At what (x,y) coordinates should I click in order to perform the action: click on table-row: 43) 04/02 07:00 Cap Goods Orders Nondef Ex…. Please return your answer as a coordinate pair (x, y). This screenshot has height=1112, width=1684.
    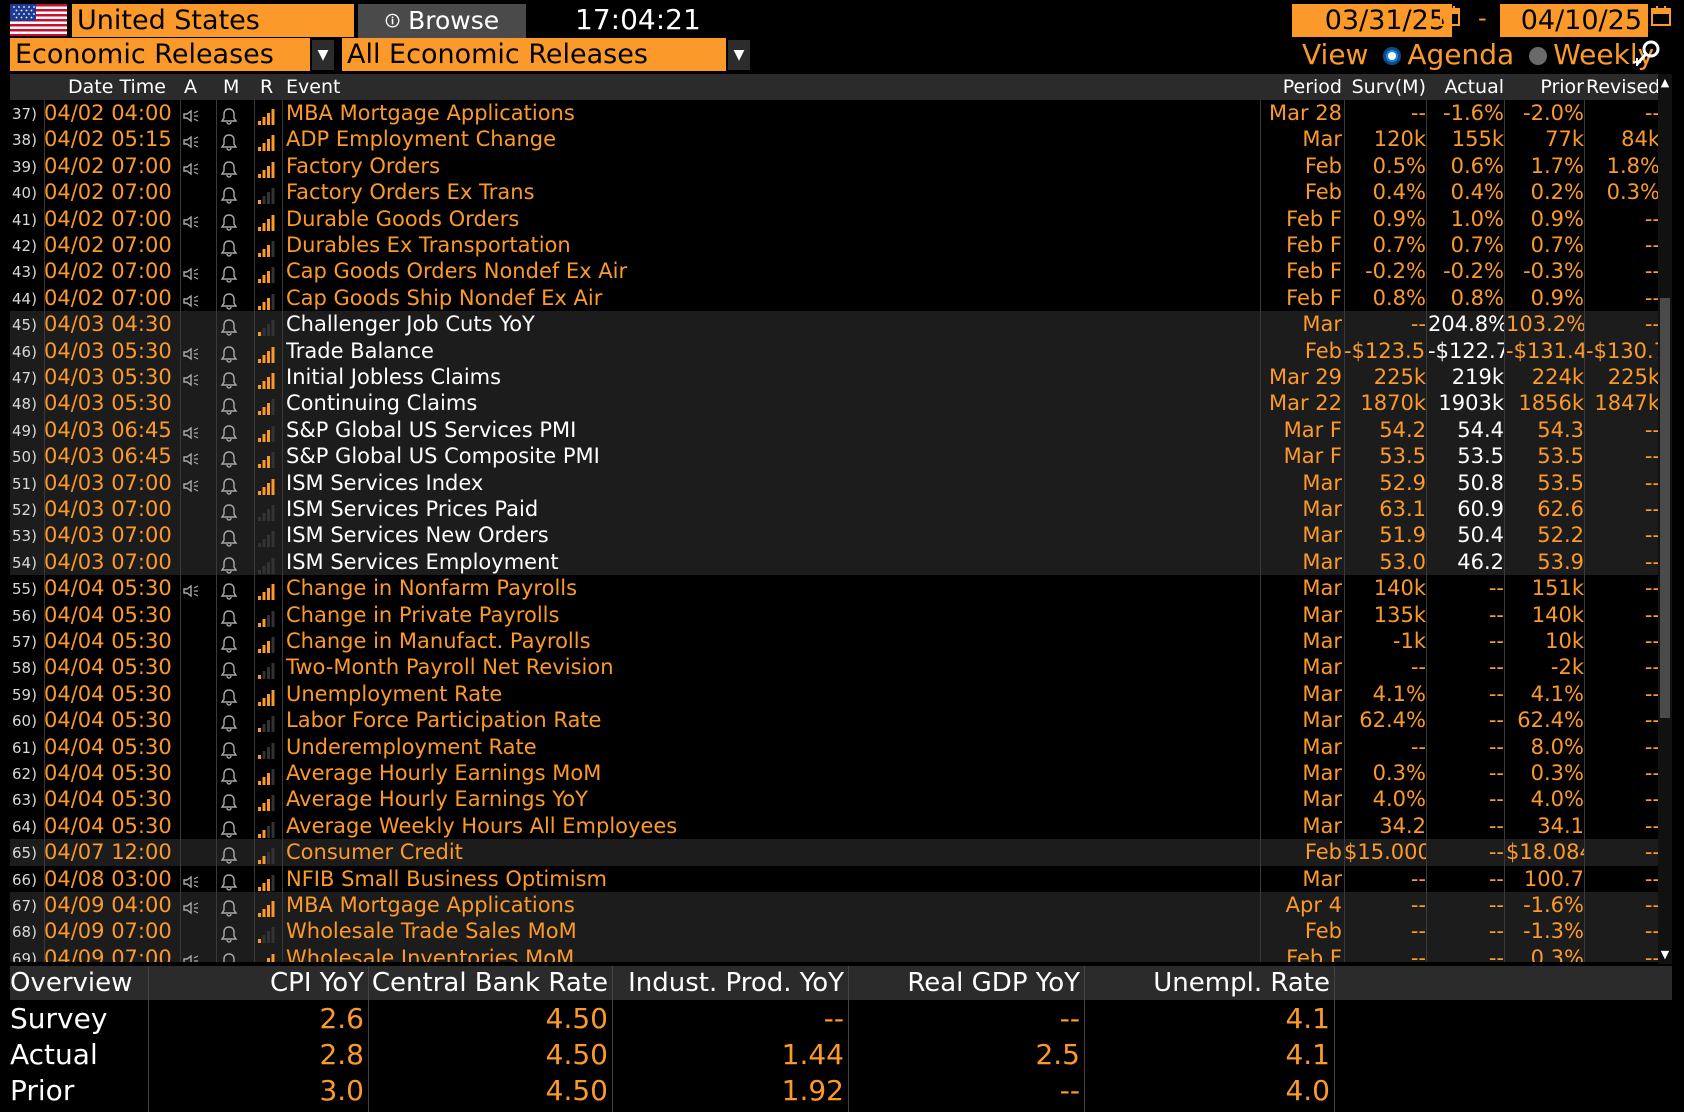
    Looking at the image, I should click on (835, 271).